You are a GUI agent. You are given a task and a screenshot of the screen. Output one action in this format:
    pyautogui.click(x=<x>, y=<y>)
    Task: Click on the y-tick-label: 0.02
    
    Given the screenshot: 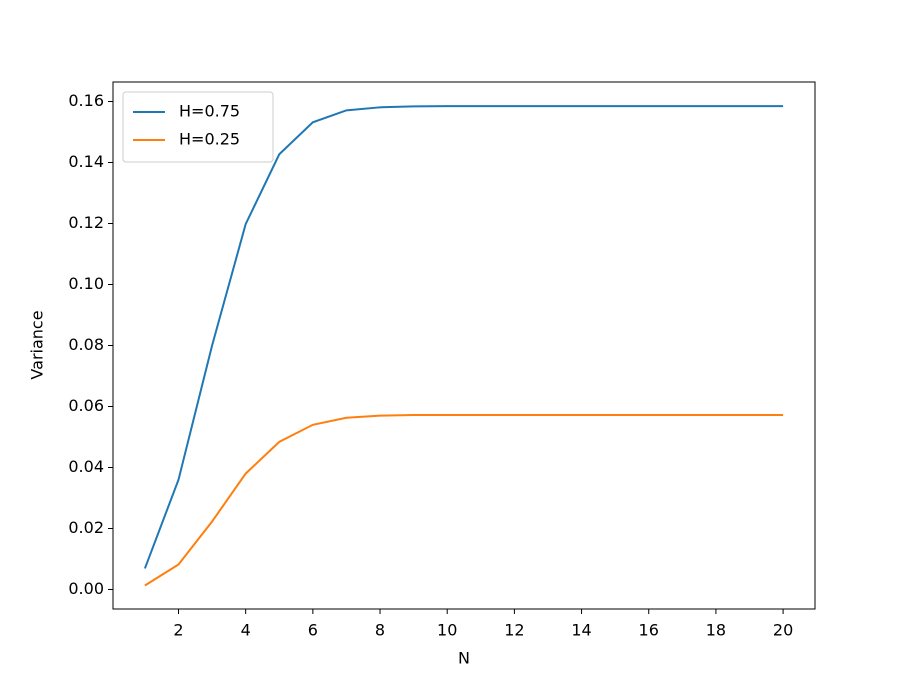 What is the action you would take?
    pyautogui.click(x=86, y=527)
    